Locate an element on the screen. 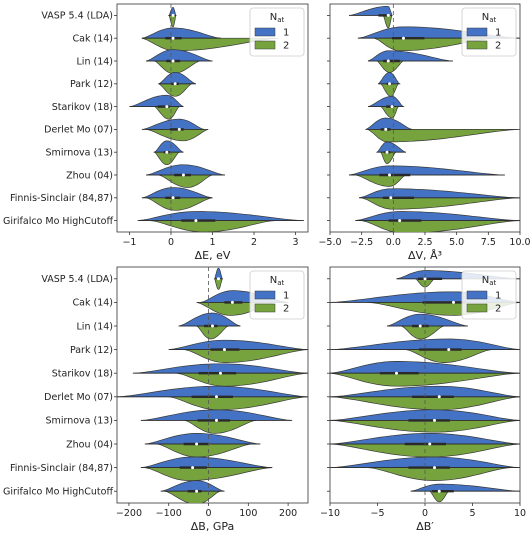 The height and width of the screenshot is (536, 532). x-tick-label: −5 is located at coordinates (377, 513).